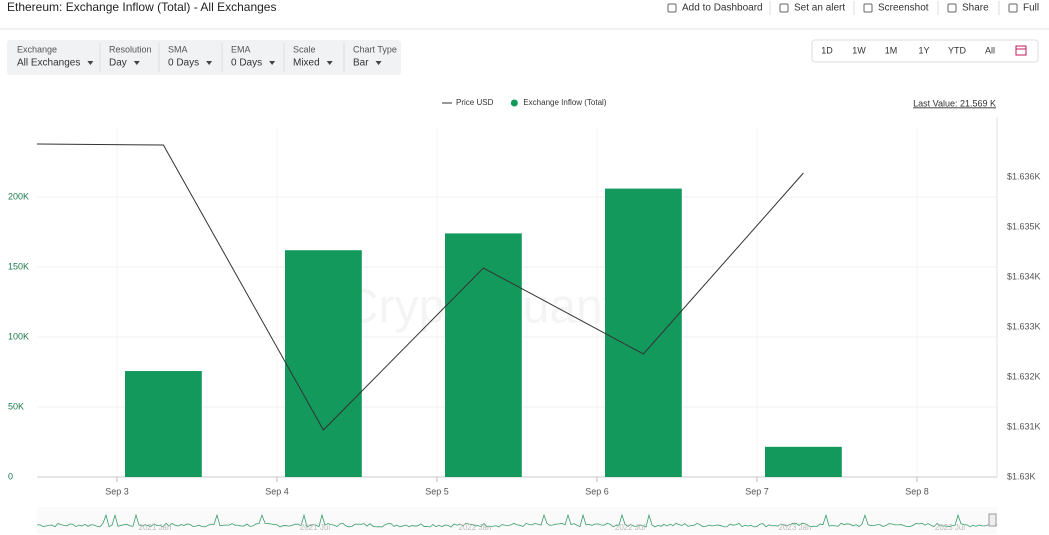  I want to click on header-action: Full, so click(1031, 8).